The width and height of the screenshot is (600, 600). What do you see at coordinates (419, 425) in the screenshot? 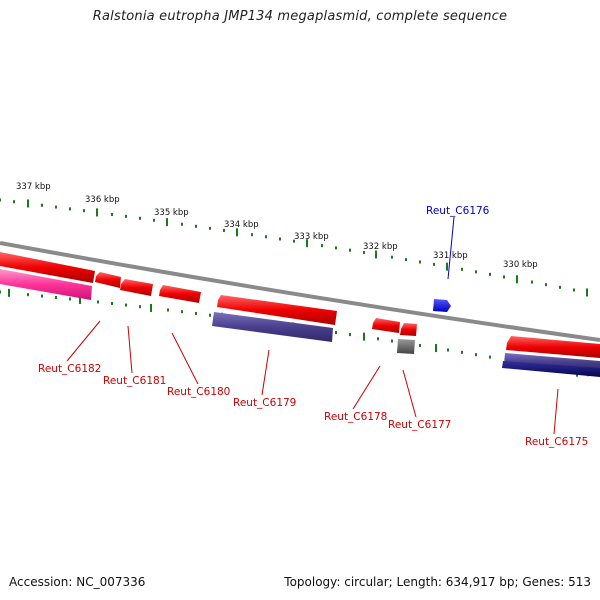
I see `label-reut-c6177: Reut_C6177` at bounding box center [419, 425].